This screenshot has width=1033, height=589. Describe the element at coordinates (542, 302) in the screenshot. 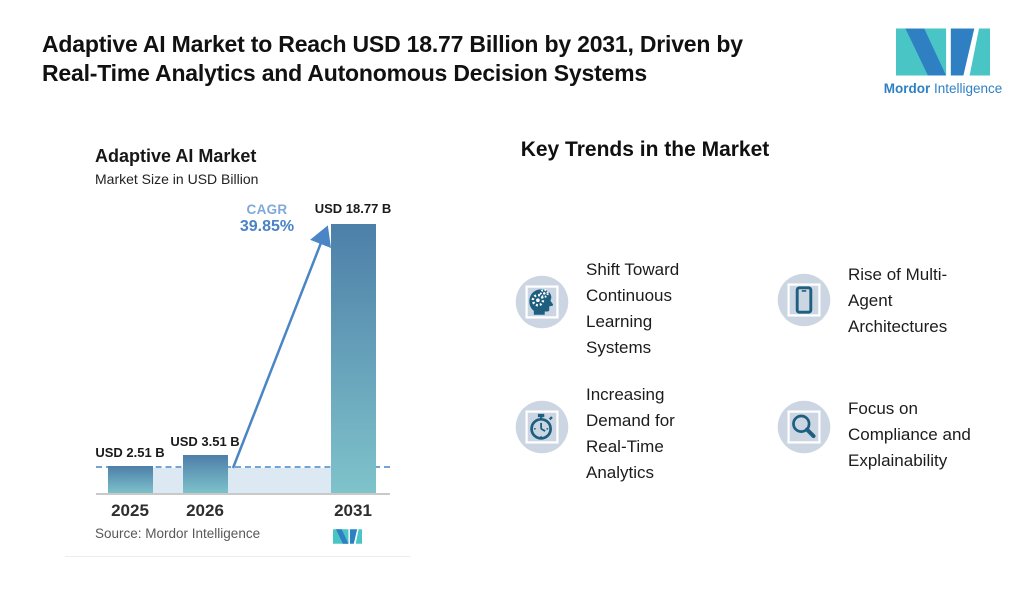

I see `head-gears-icon` at that location.